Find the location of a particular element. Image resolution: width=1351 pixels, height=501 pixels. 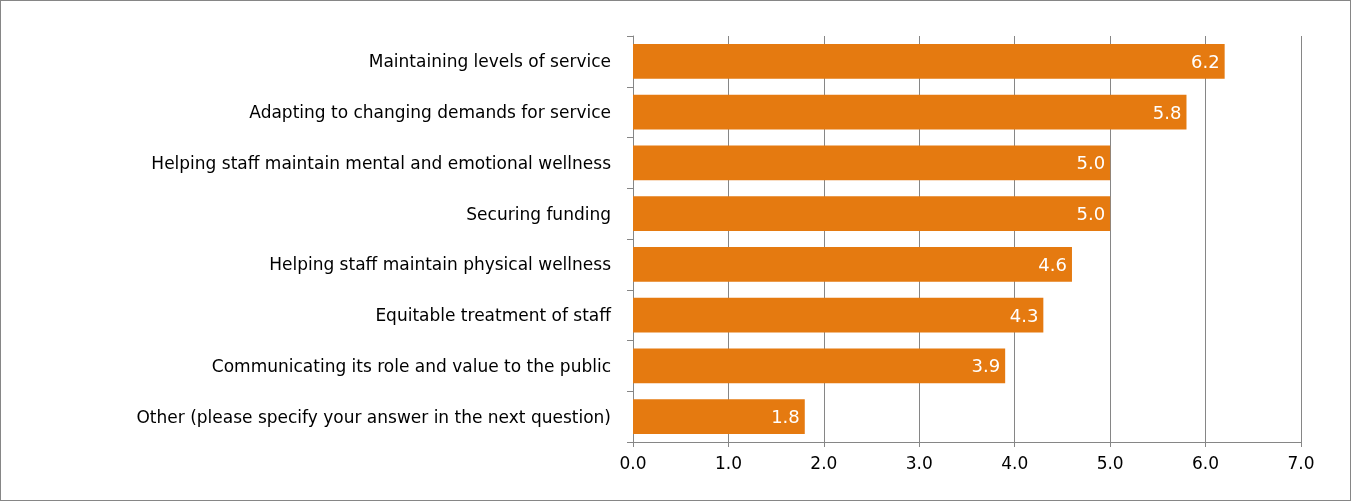

x-tick-label: 4.0 is located at coordinates (1015, 462).